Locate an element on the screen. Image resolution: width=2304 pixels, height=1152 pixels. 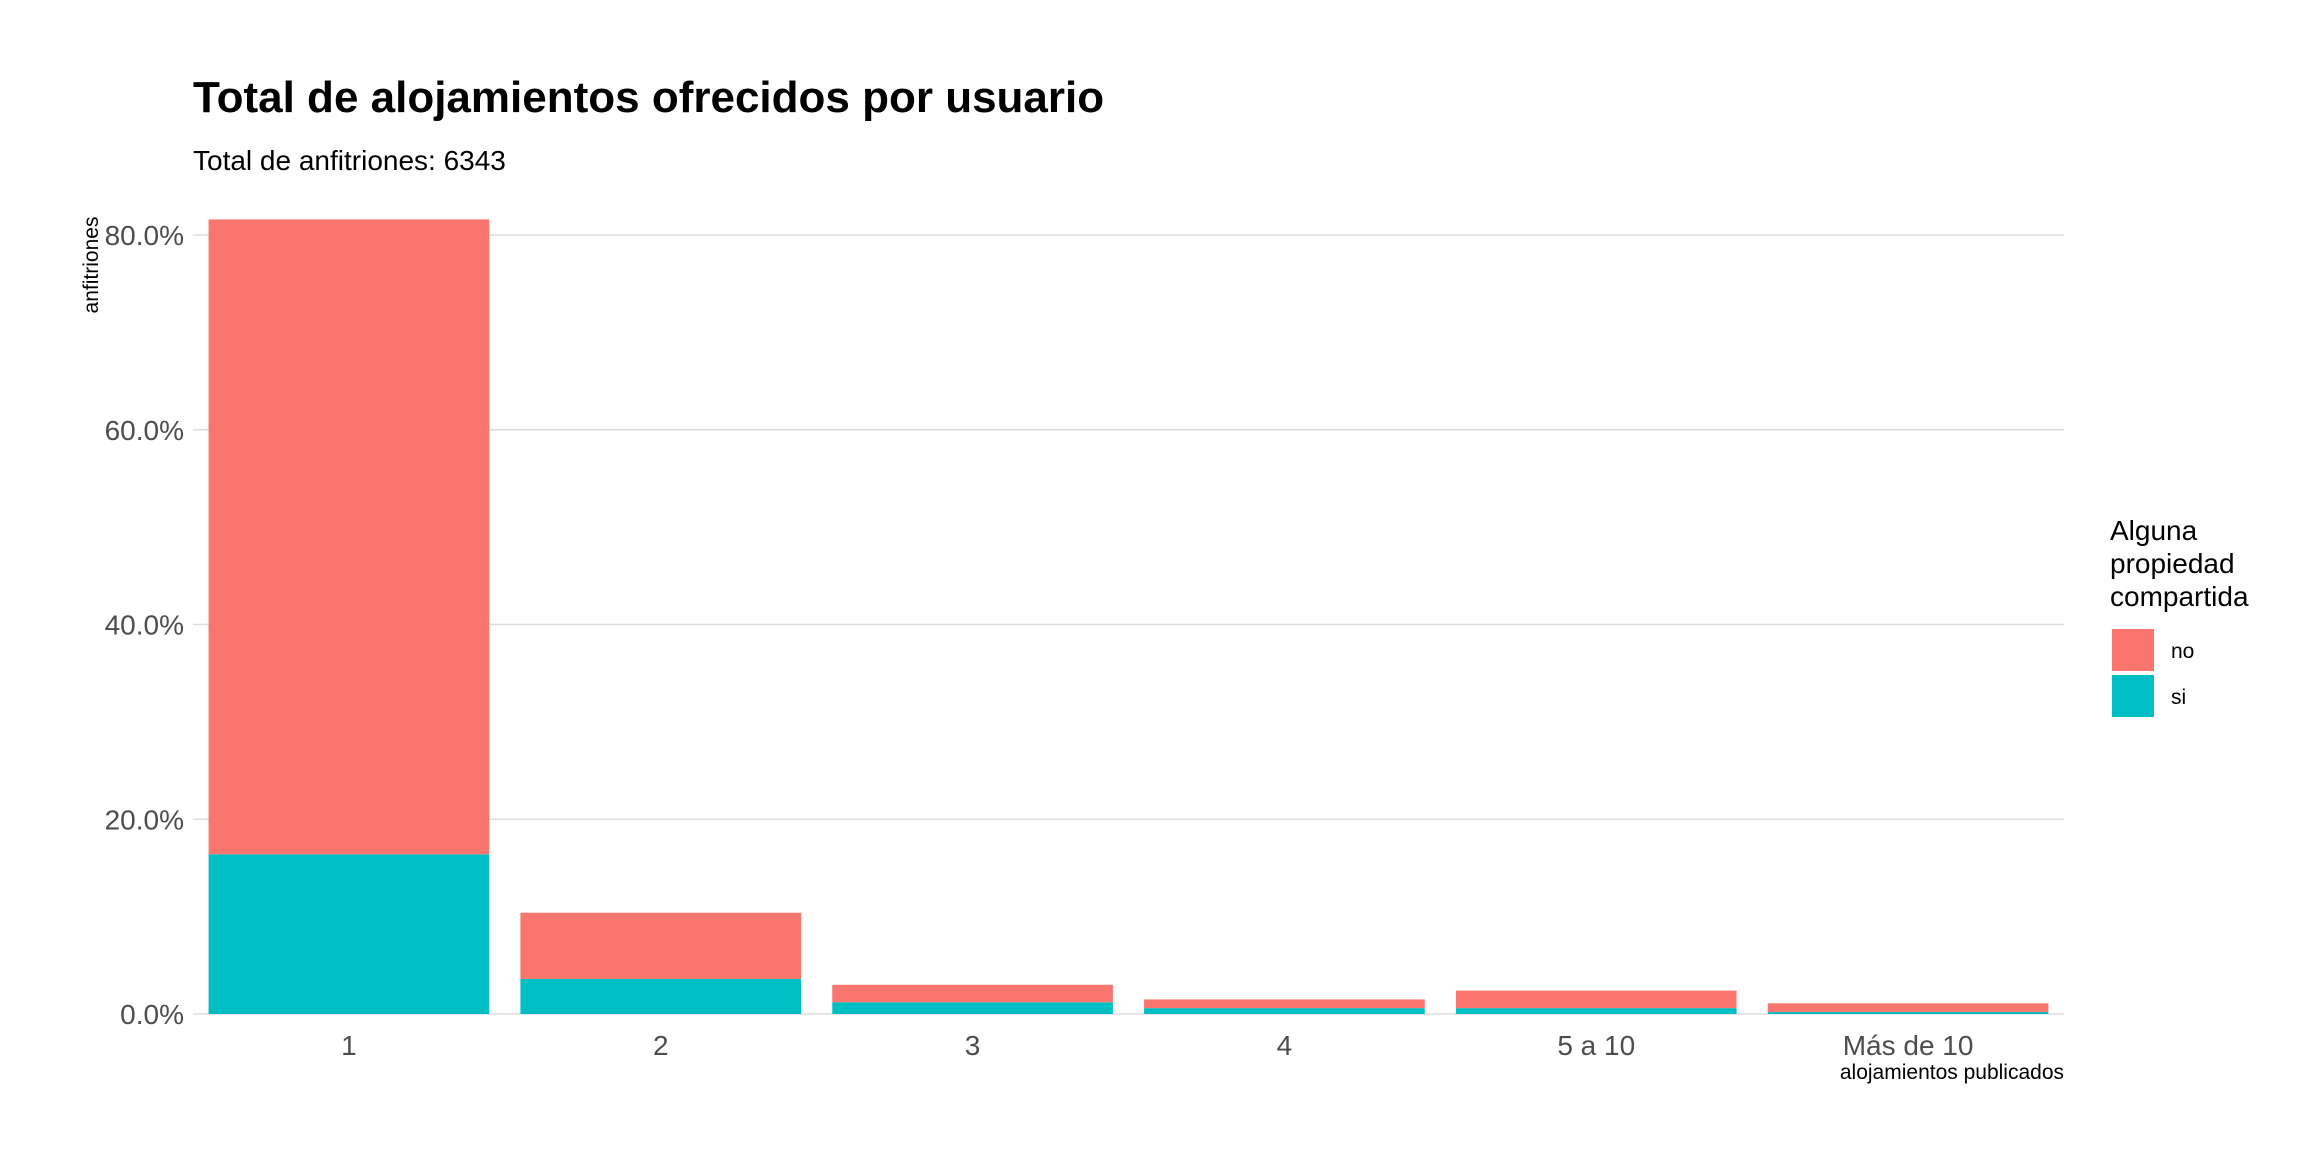
x-tick-label-2: 3 is located at coordinates (973, 1045).